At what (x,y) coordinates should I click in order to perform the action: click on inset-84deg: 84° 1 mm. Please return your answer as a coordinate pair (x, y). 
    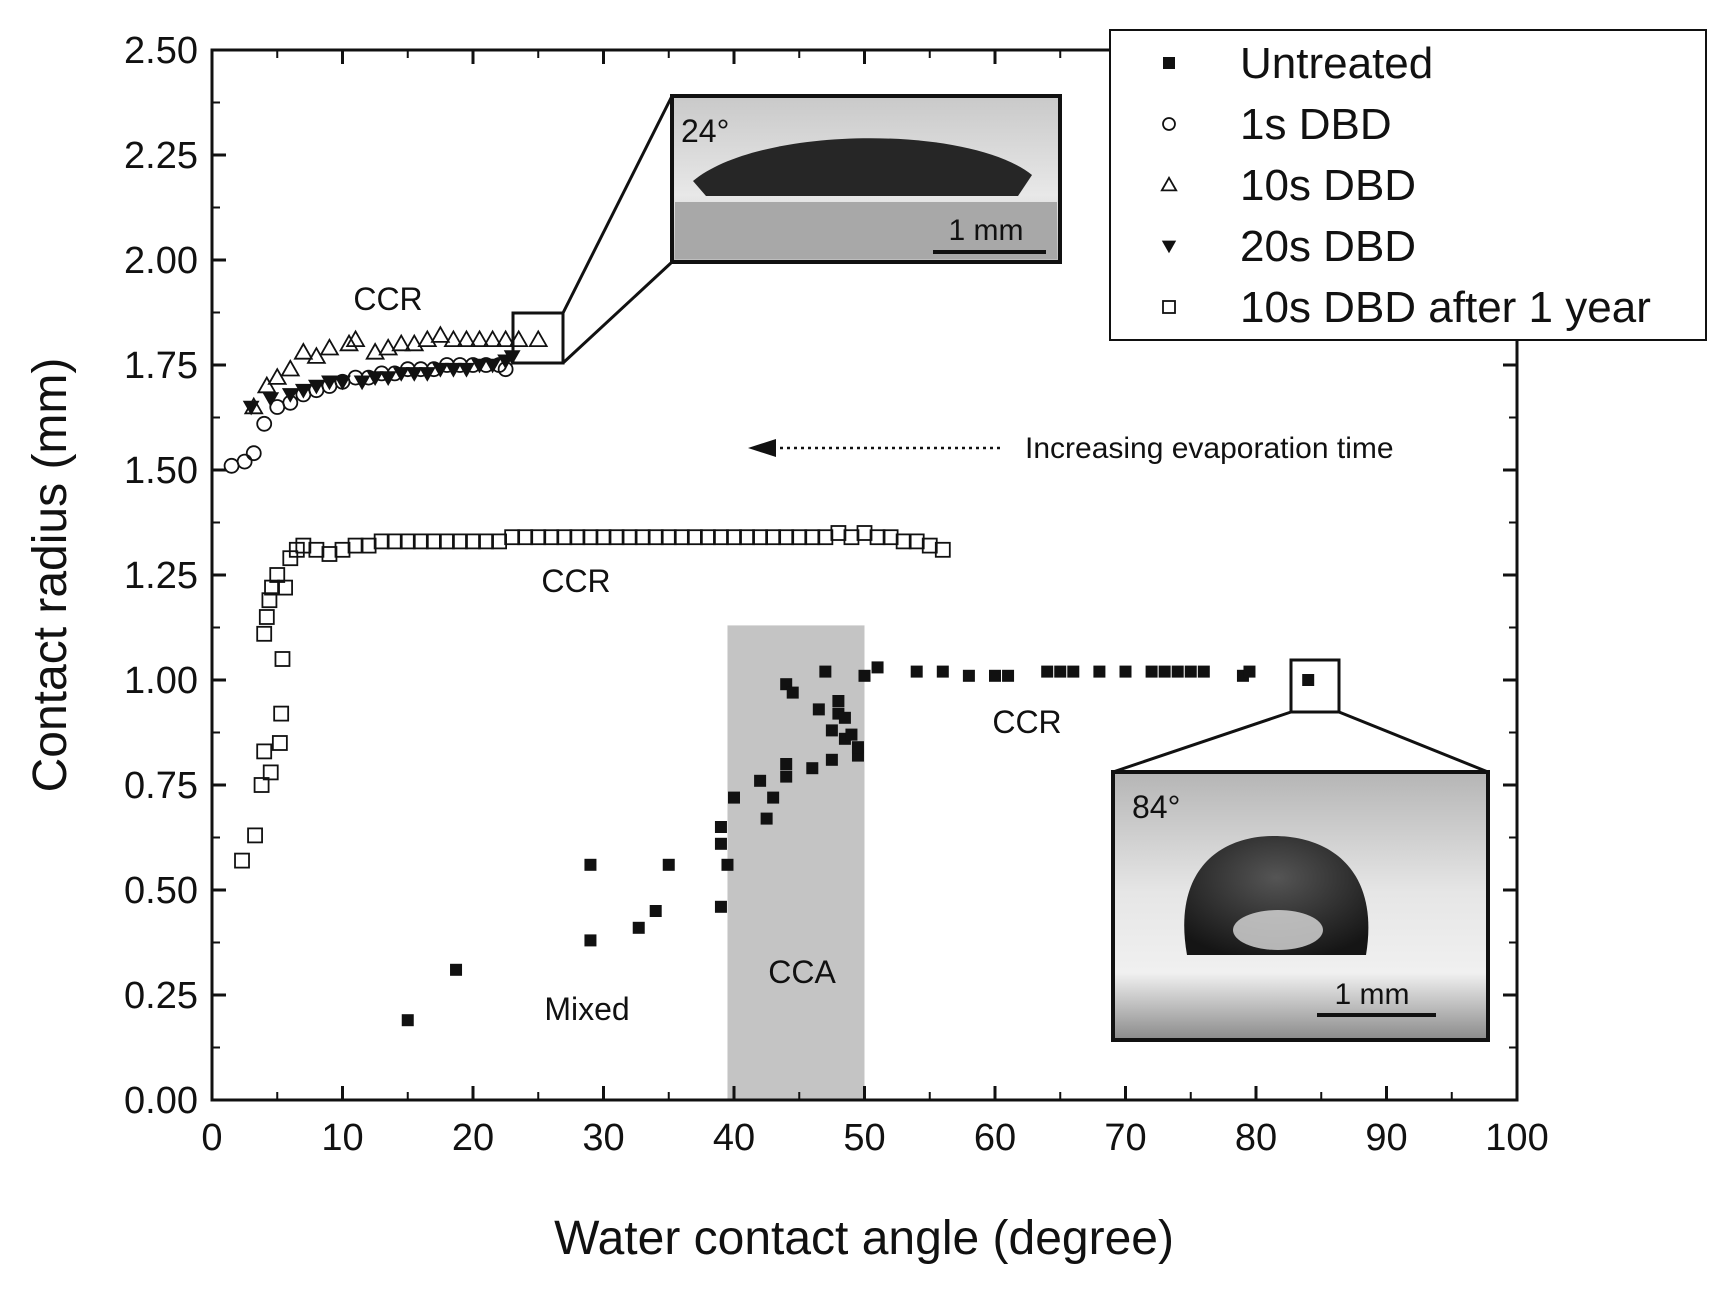
    Looking at the image, I should click on (1300, 850).